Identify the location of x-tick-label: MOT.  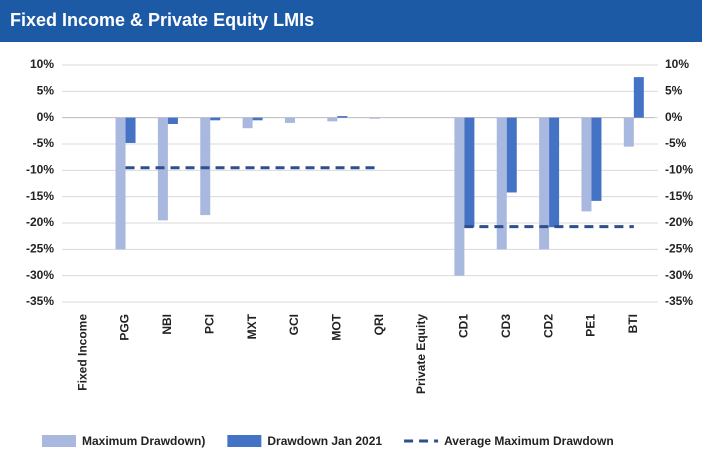
(336, 326).